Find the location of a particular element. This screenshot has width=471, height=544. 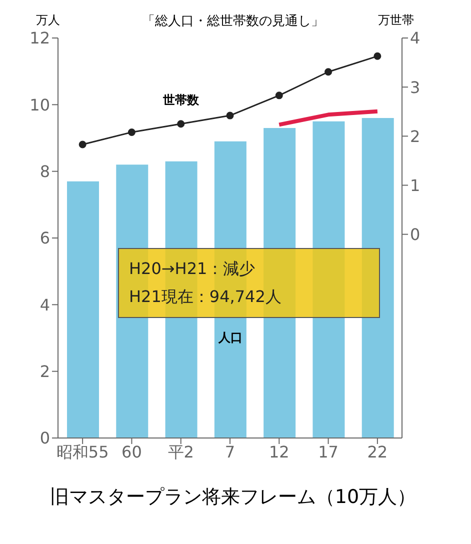

y-tick-label: 4 is located at coordinates (45, 304).